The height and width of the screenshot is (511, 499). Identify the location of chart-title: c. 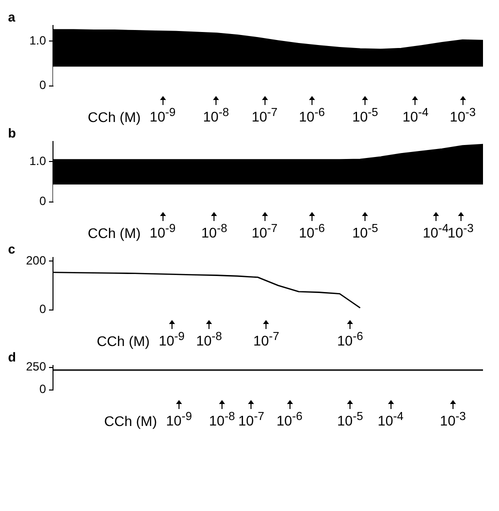
(12, 248).